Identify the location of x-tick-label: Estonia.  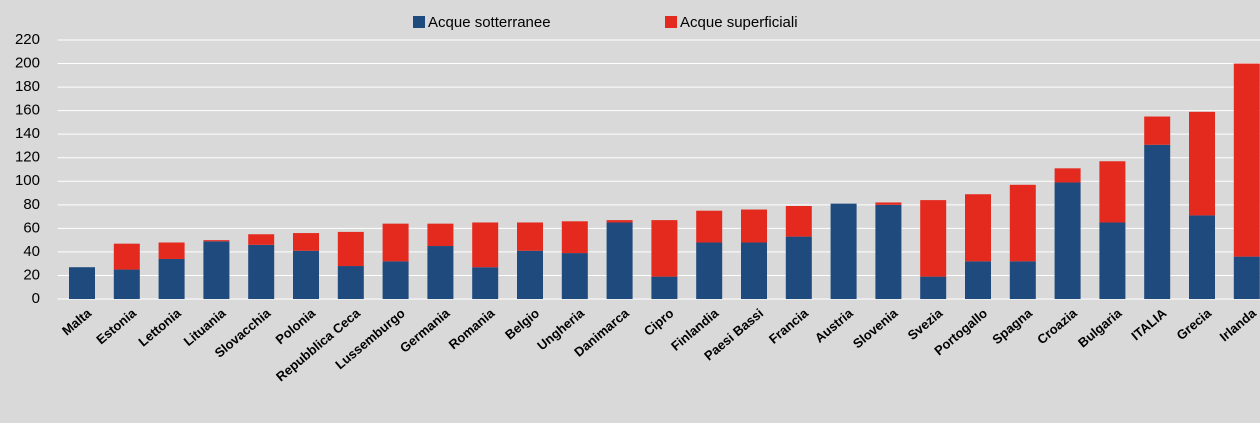
(116, 326).